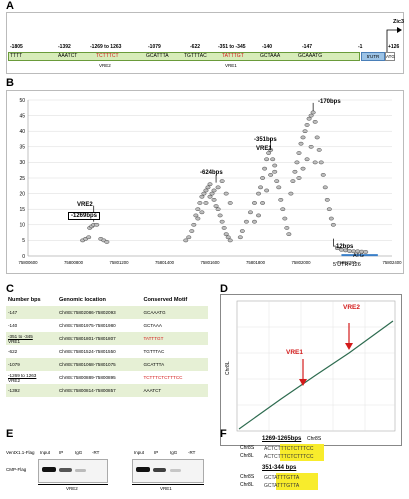 The width and height of the screenshot is (409, 499). What do you see at coordinates (16, 469) in the screenshot?
I see `cmp-flag-label: CMP-Flag` at bounding box center [16, 469].